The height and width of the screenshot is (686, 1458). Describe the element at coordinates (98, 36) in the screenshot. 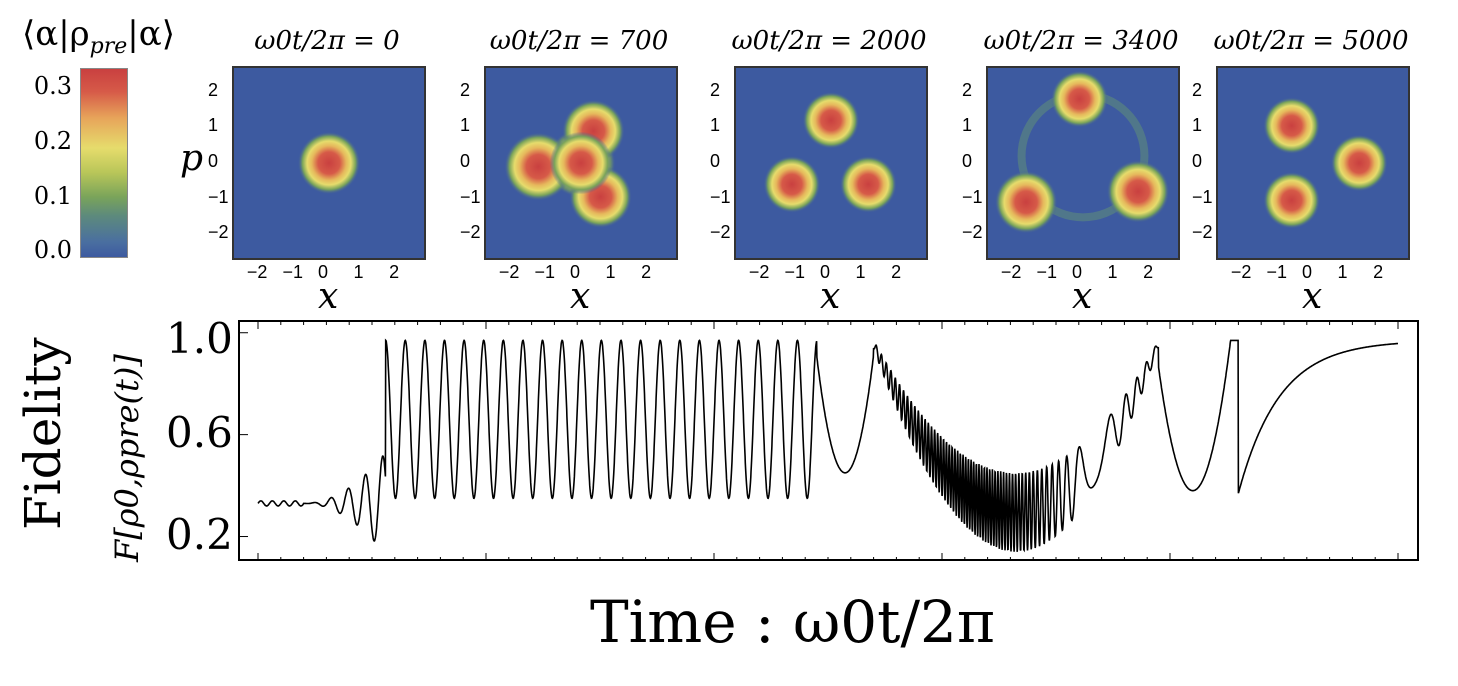

I see `colorbar-title: ⟨α|ρpre|α⟩` at that location.